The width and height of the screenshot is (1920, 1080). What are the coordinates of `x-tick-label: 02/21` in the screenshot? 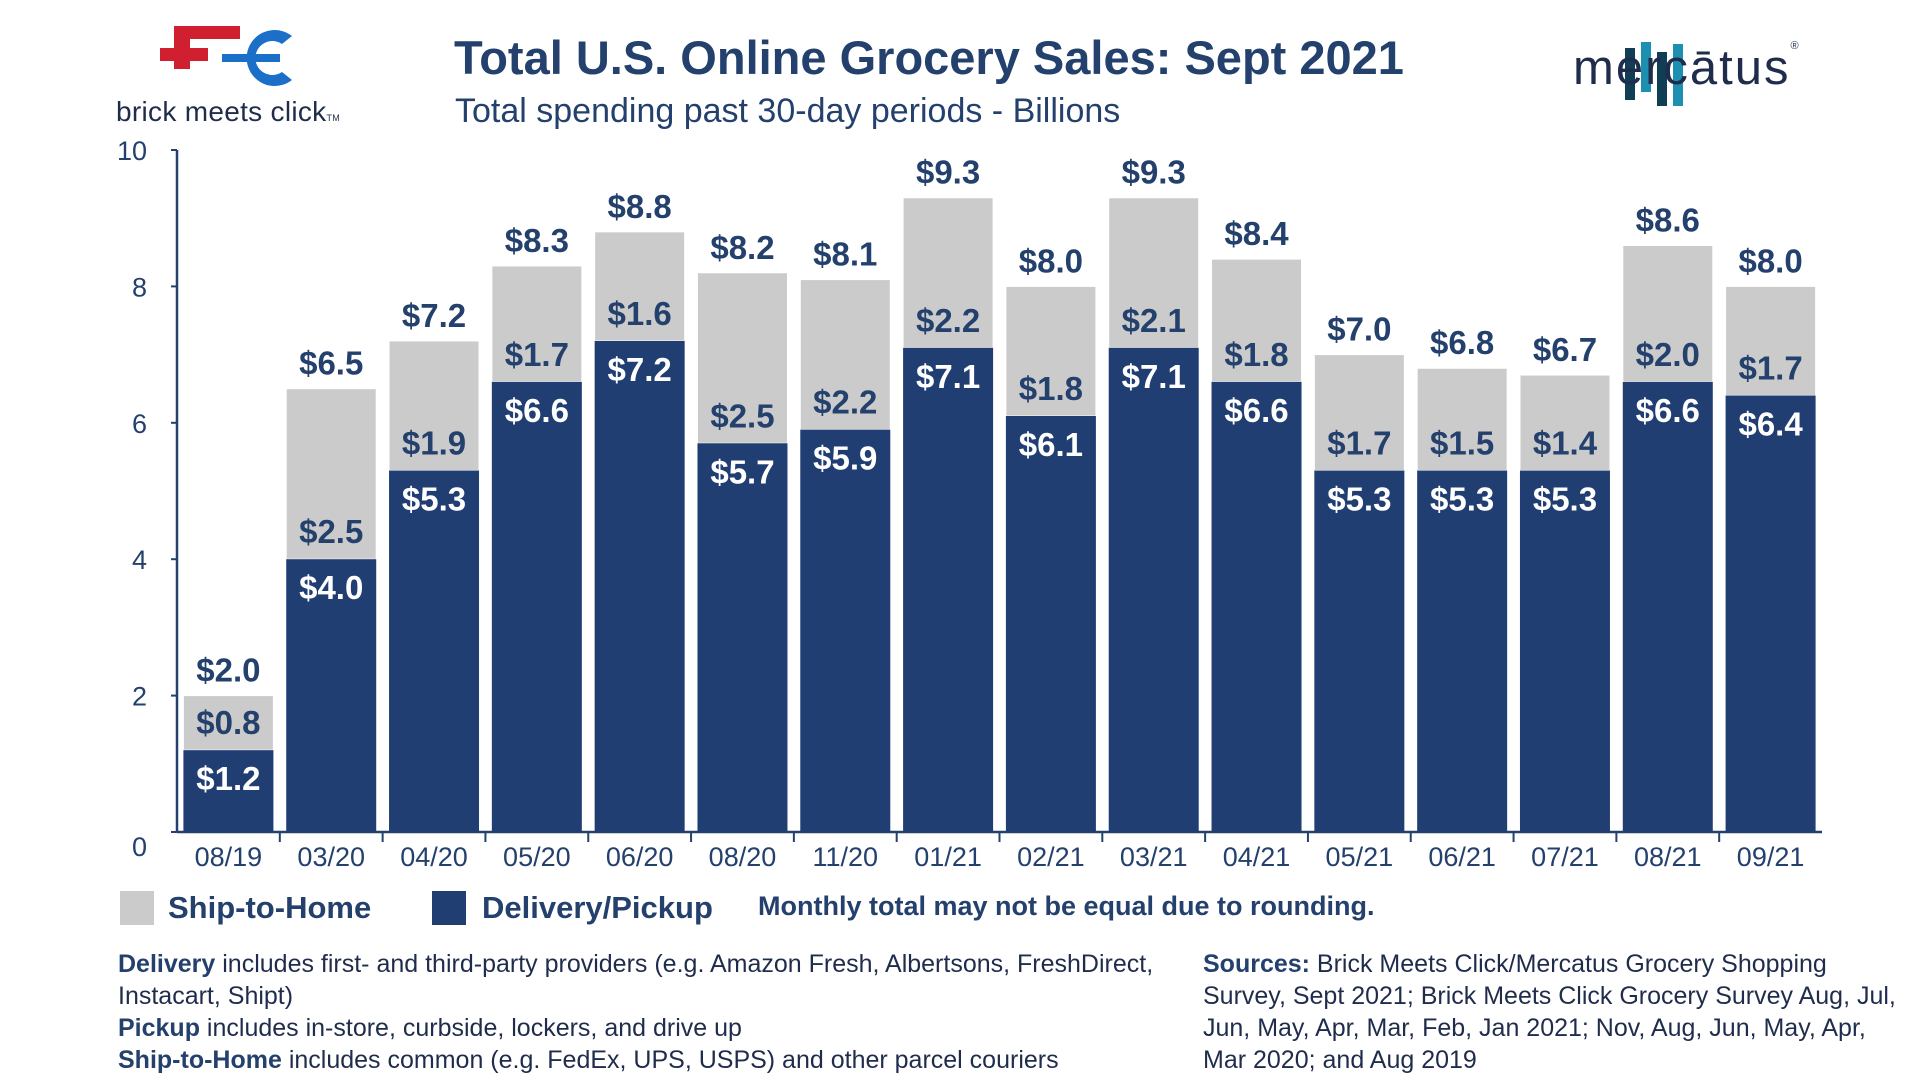 It's located at (1051, 857).